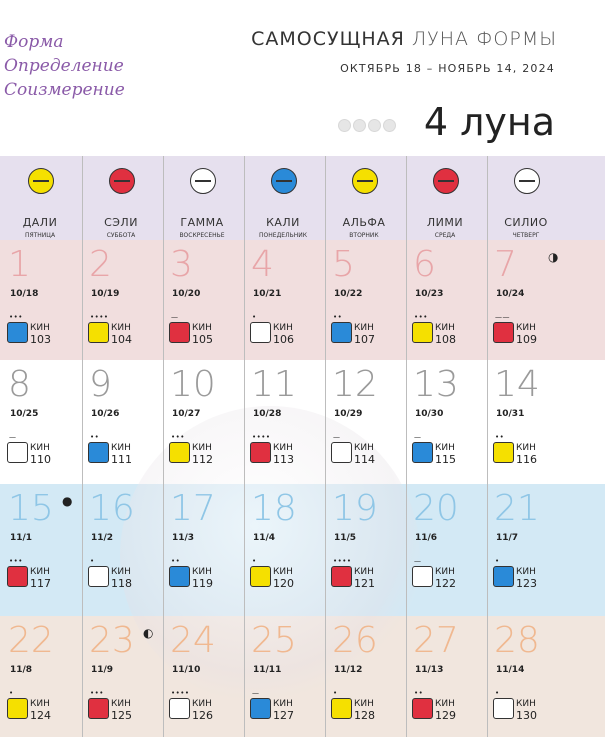 The image size is (605, 737). Describe the element at coordinates (526, 583) in the screenshot. I see `kin-number: 123` at that location.